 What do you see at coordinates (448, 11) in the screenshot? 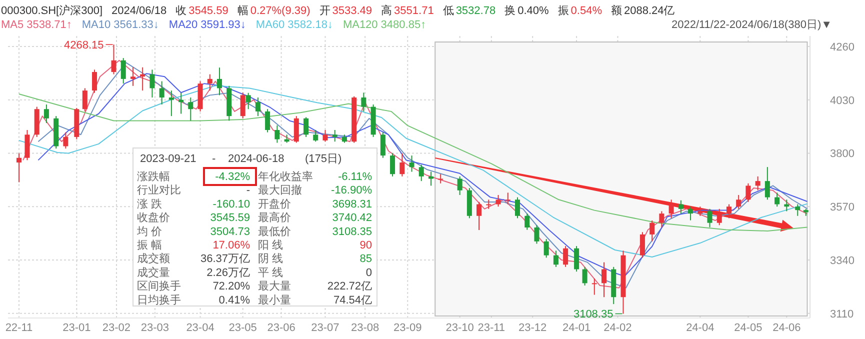
I see `text: 低` at bounding box center [448, 11].